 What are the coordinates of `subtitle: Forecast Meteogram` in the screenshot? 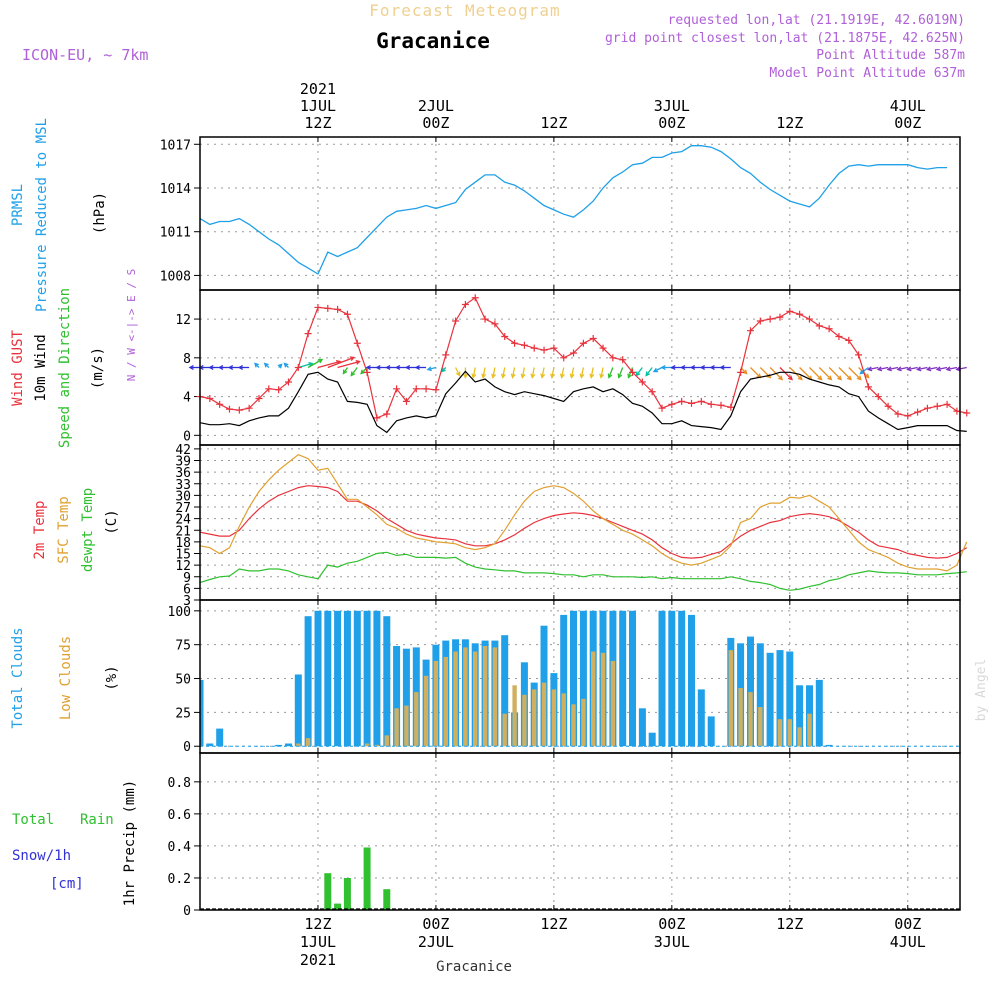 It's located at (464, 10).